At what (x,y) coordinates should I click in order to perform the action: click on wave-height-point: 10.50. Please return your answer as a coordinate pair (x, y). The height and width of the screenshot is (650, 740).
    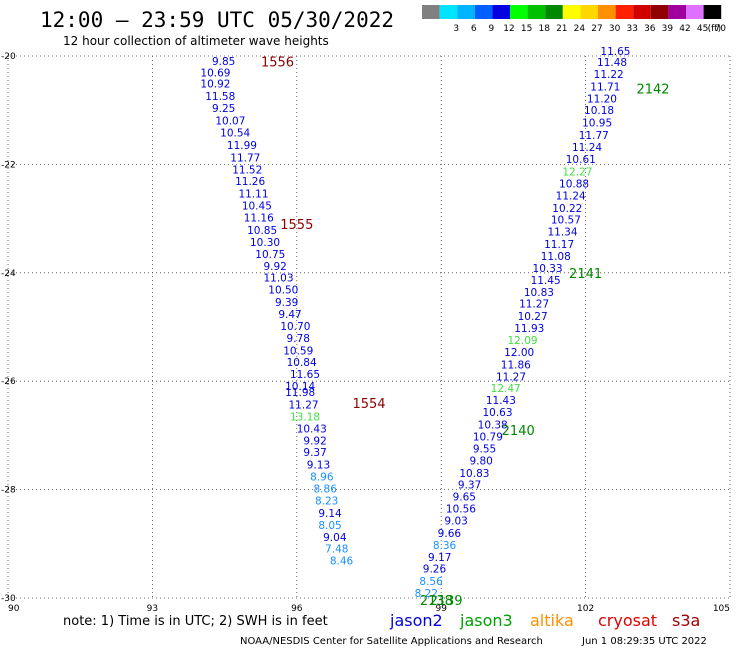
    Looking at the image, I should click on (283, 291).